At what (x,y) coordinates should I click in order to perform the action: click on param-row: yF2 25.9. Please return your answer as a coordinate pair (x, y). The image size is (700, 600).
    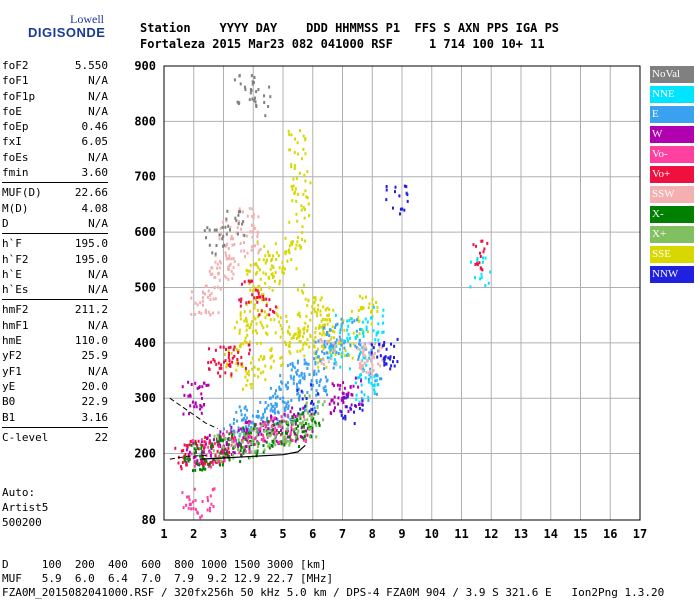
    Looking at the image, I should click on (55, 355).